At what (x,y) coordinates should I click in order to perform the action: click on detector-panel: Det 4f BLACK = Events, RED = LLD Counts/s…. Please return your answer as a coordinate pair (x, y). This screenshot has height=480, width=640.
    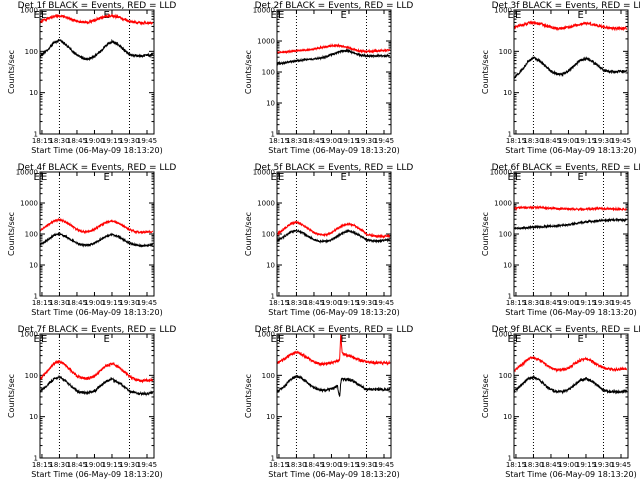
    Looking at the image, I should click on (91, 240).